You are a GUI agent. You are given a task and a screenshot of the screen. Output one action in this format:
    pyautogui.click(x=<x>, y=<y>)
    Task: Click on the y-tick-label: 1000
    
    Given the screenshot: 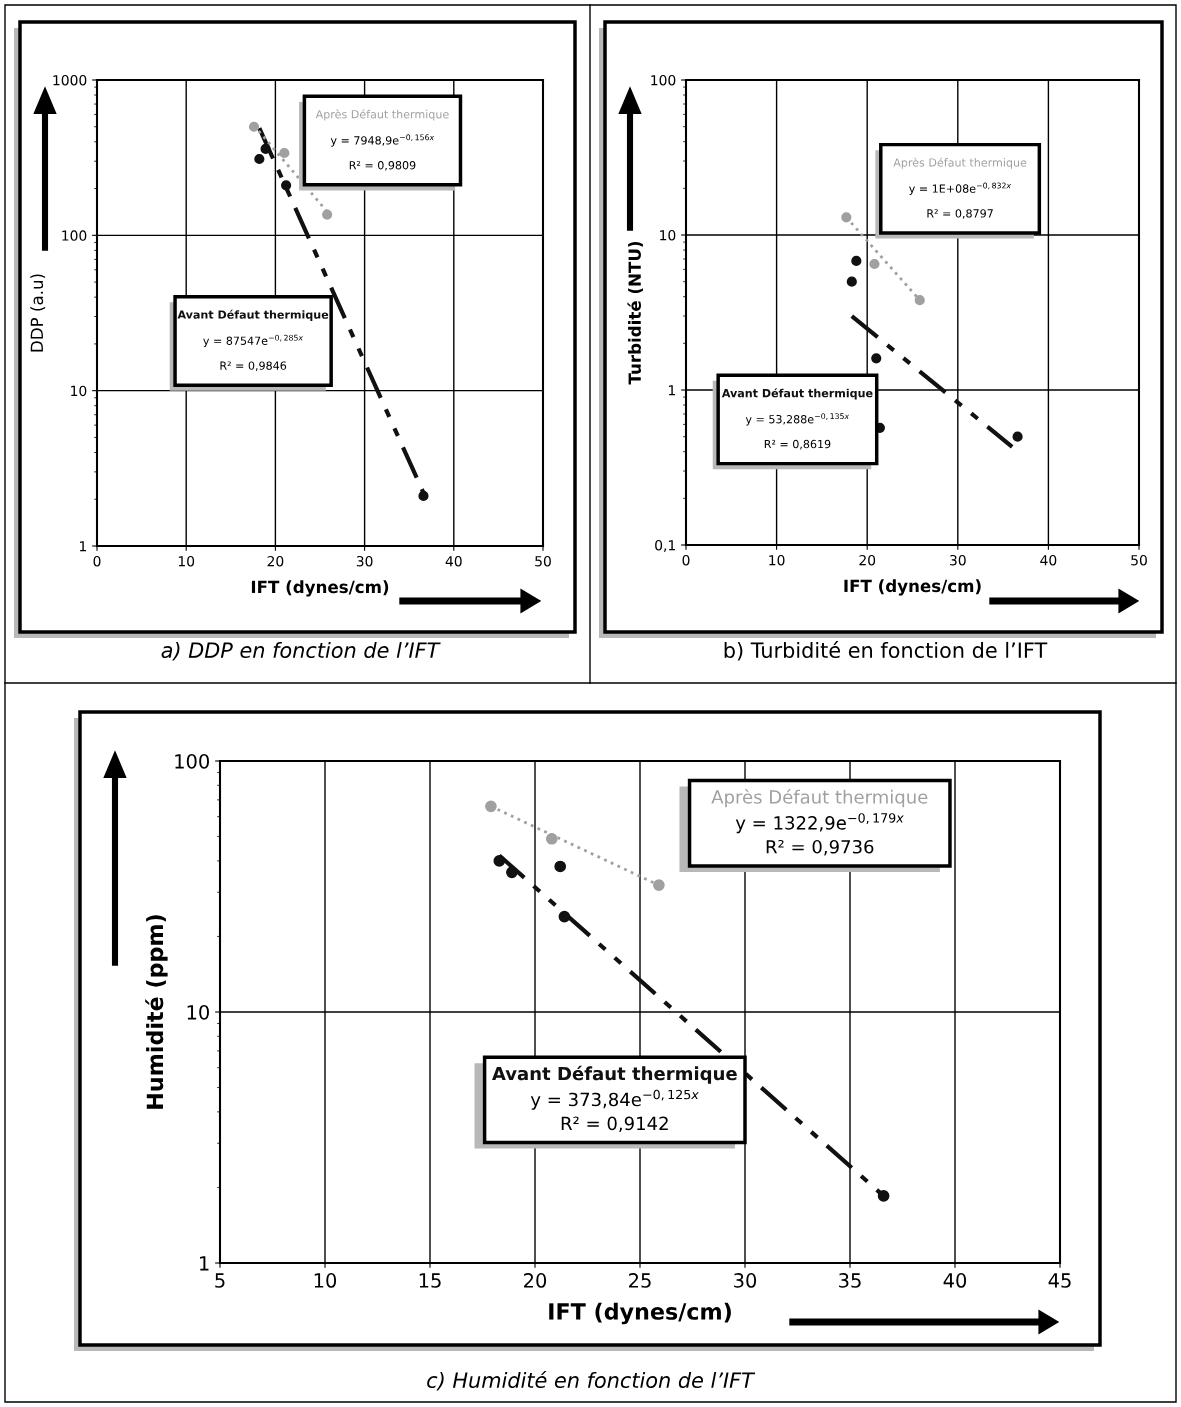 What is the action you would take?
    pyautogui.click(x=70, y=80)
    